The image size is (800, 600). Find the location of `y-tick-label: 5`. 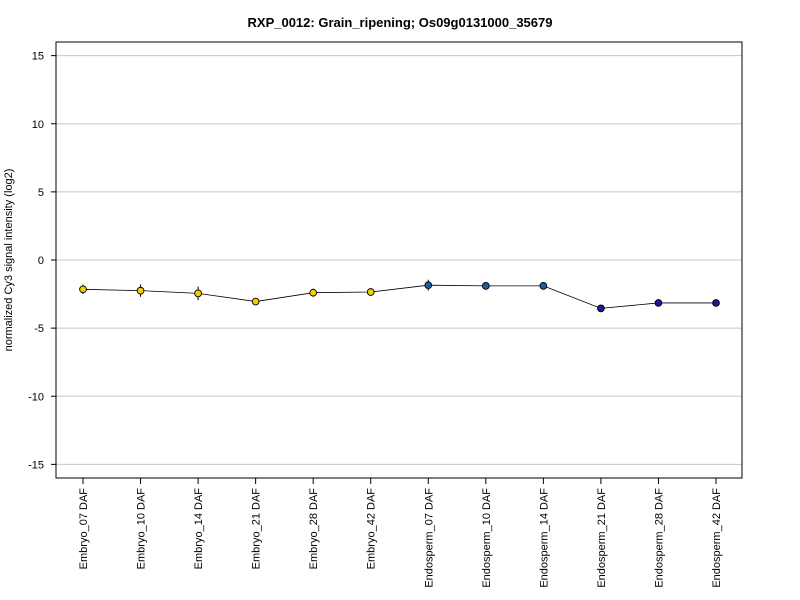

y-tick-label: 5 is located at coordinates (41, 193).